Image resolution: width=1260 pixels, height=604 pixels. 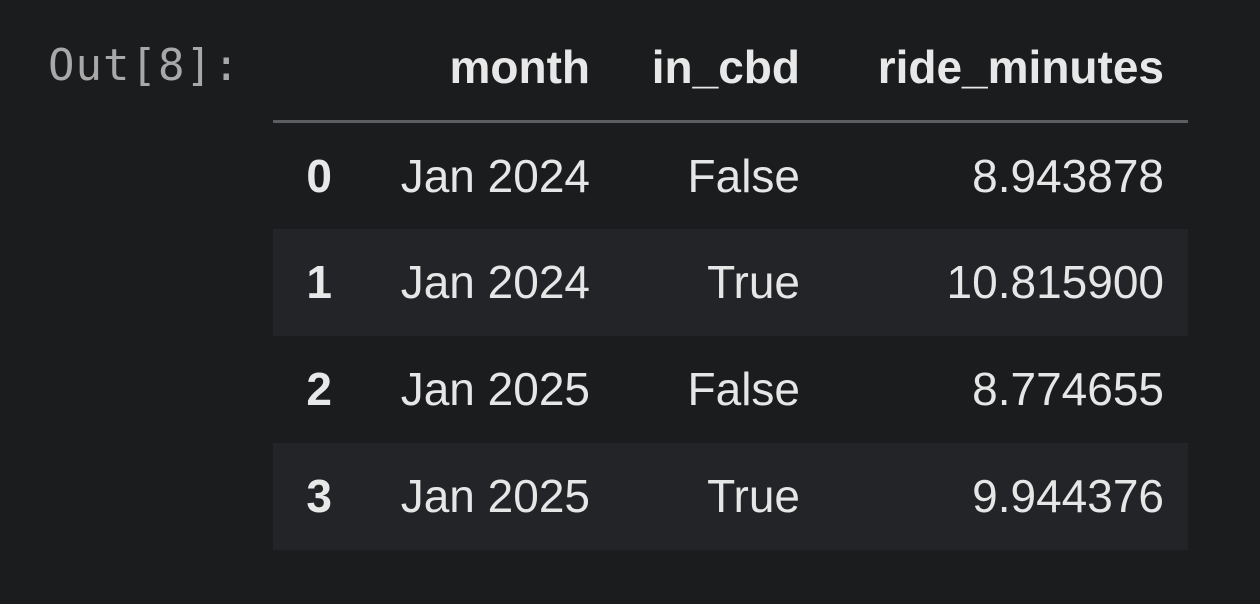 I want to click on header-row: month in_cbd ride_minutes, so click(x=730, y=68).